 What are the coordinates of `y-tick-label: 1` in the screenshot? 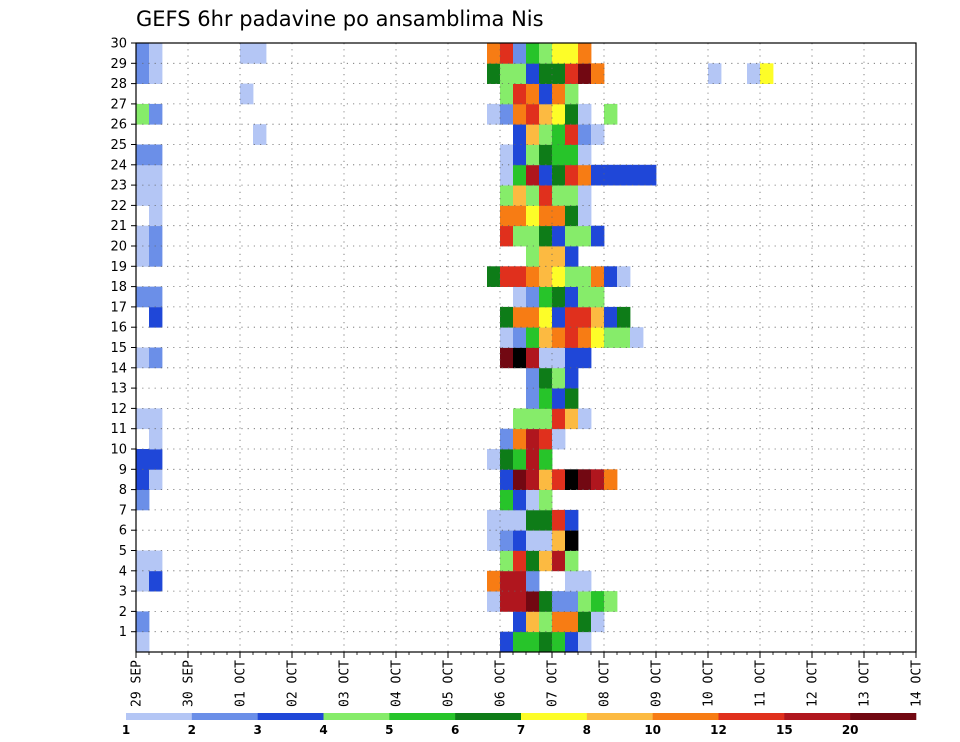 It's located at (123, 632).